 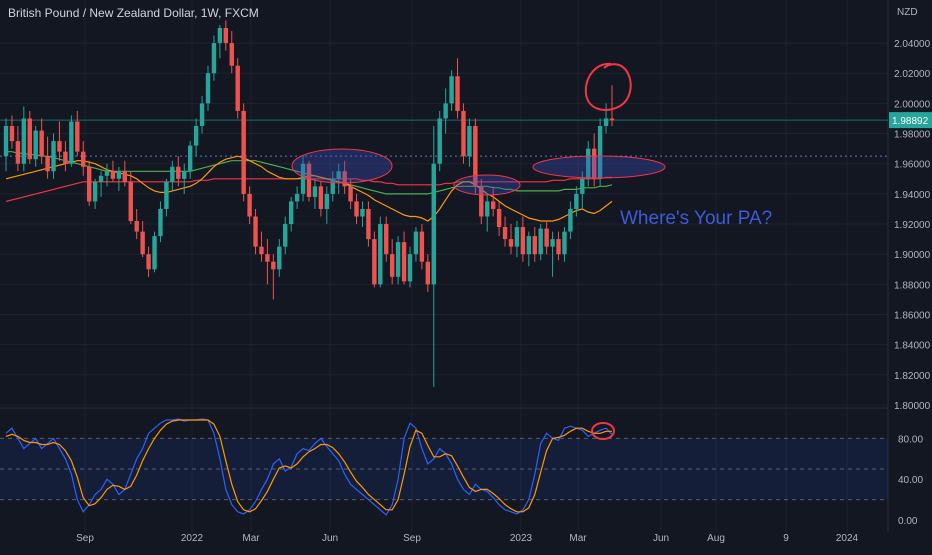 What do you see at coordinates (912, 285) in the screenshot?
I see `price-tick-label: 1.88000` at bounding box center [912, 285].